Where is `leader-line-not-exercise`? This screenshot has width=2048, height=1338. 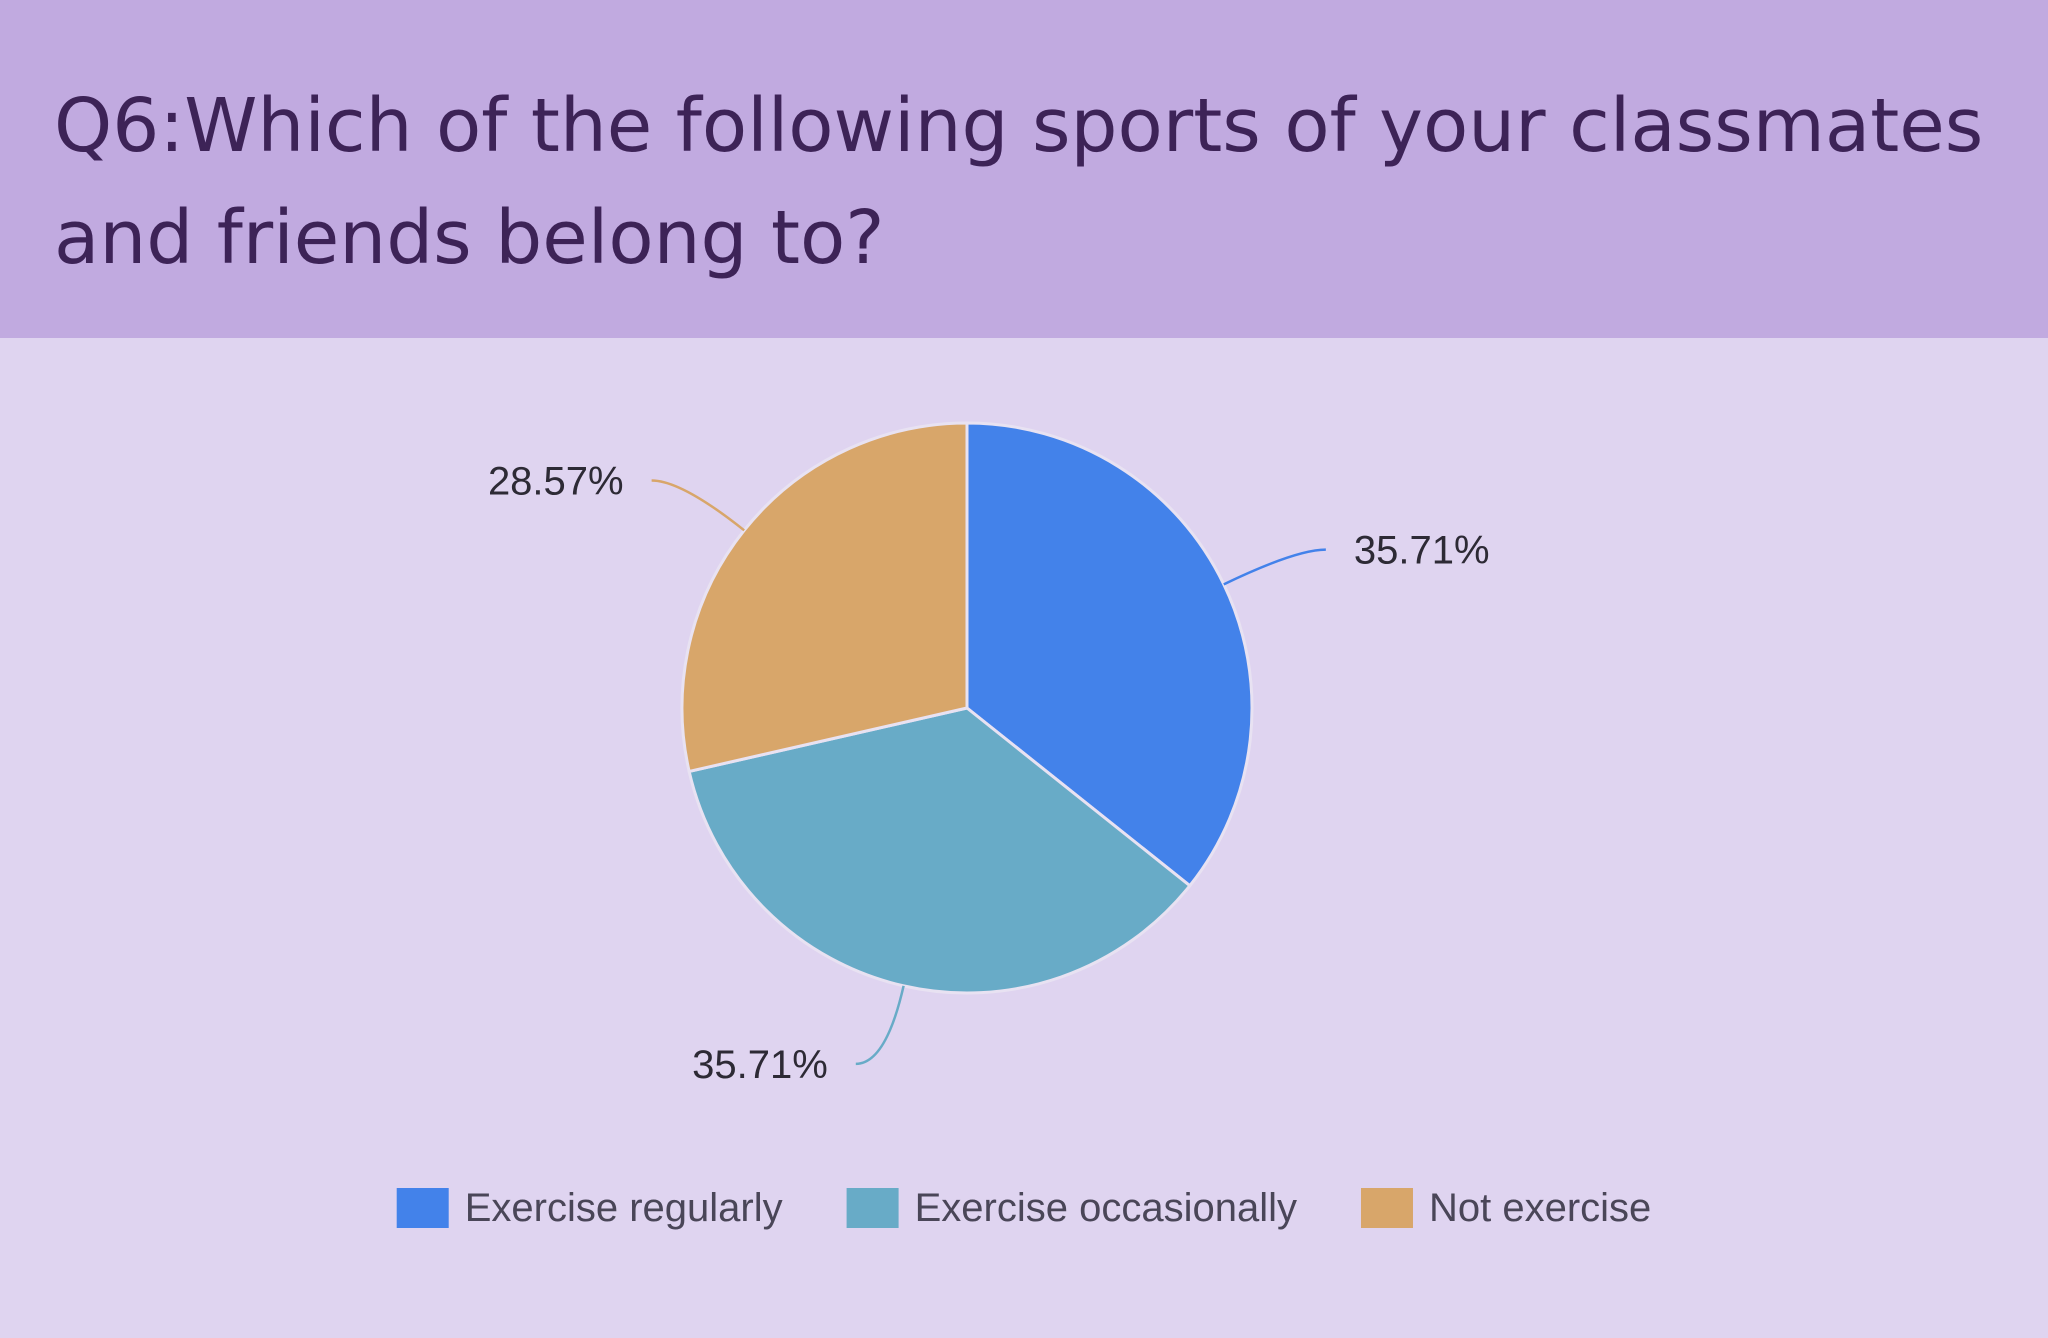 leader-line-not-exercise is located at coordinates (698, 505).